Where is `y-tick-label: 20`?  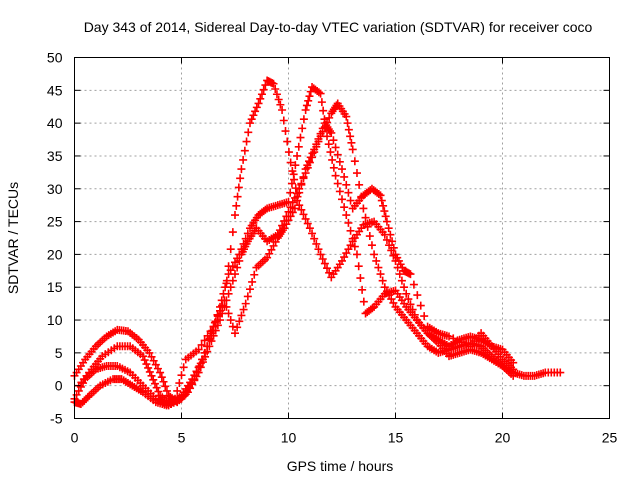 y-tick-label: 20 is located at coordinates (55, 254).